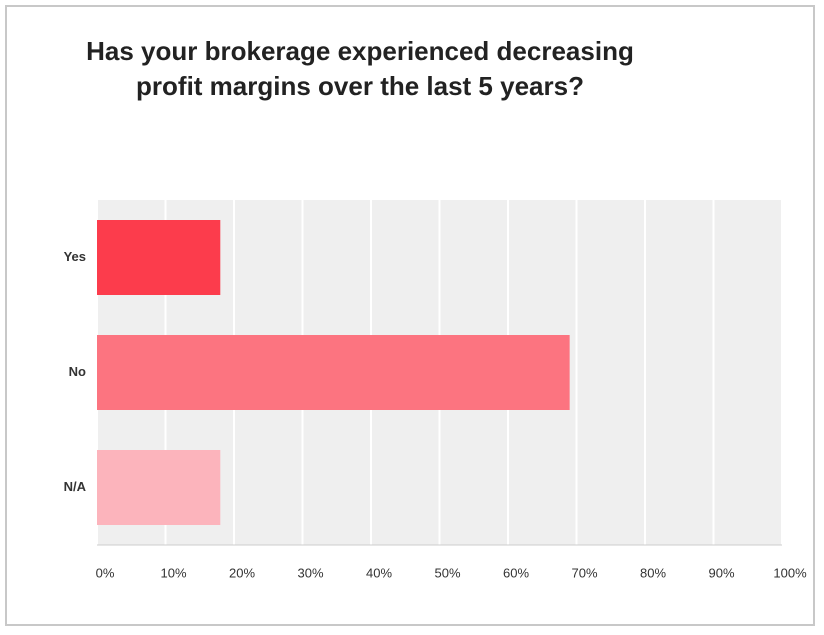 The height and width of the screenshot is (635, 824). Describe the element at coordinates (173, 572) in the screenshot. I see `x-tick-label: 10%` at that location.